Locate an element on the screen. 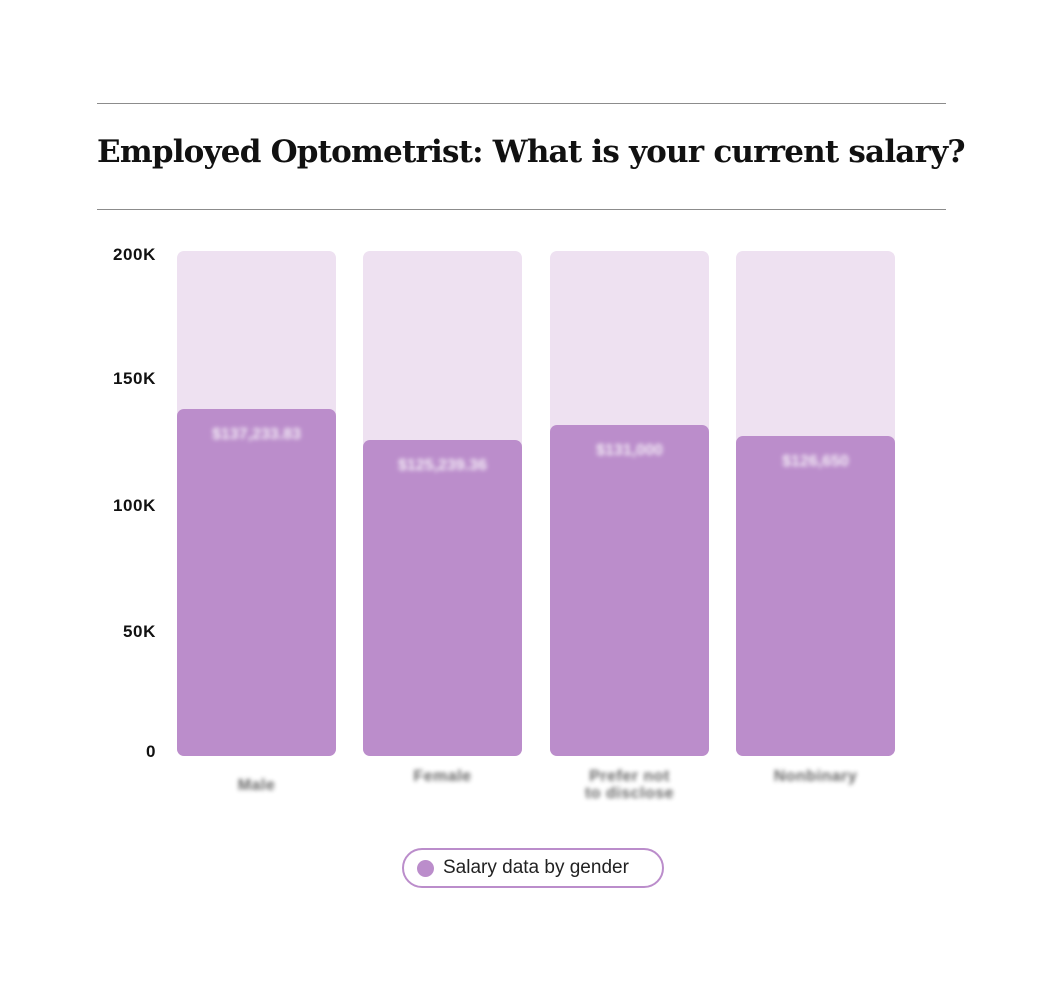 This screenshot has height=993, width=1043. legend-swatch is located at coordinates (425, 868).